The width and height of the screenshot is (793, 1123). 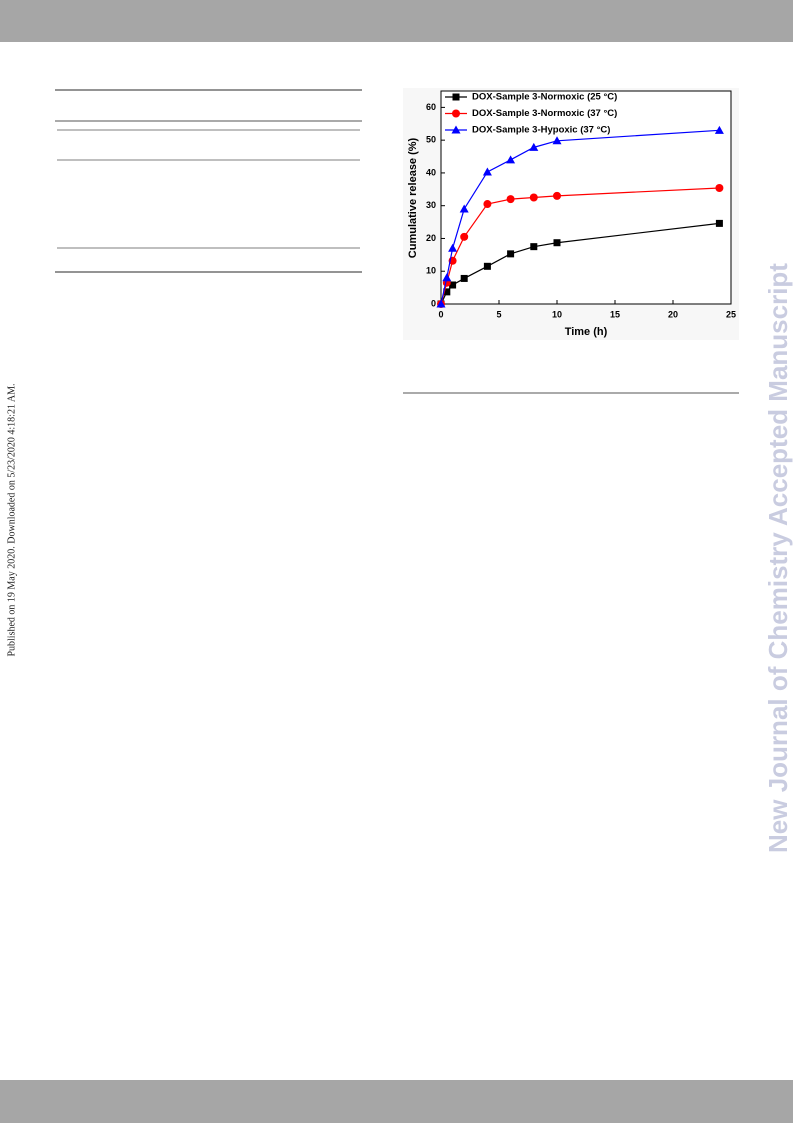 I want to click on y-axis-label: Cumulative release (%), so click(x=413, y=197).